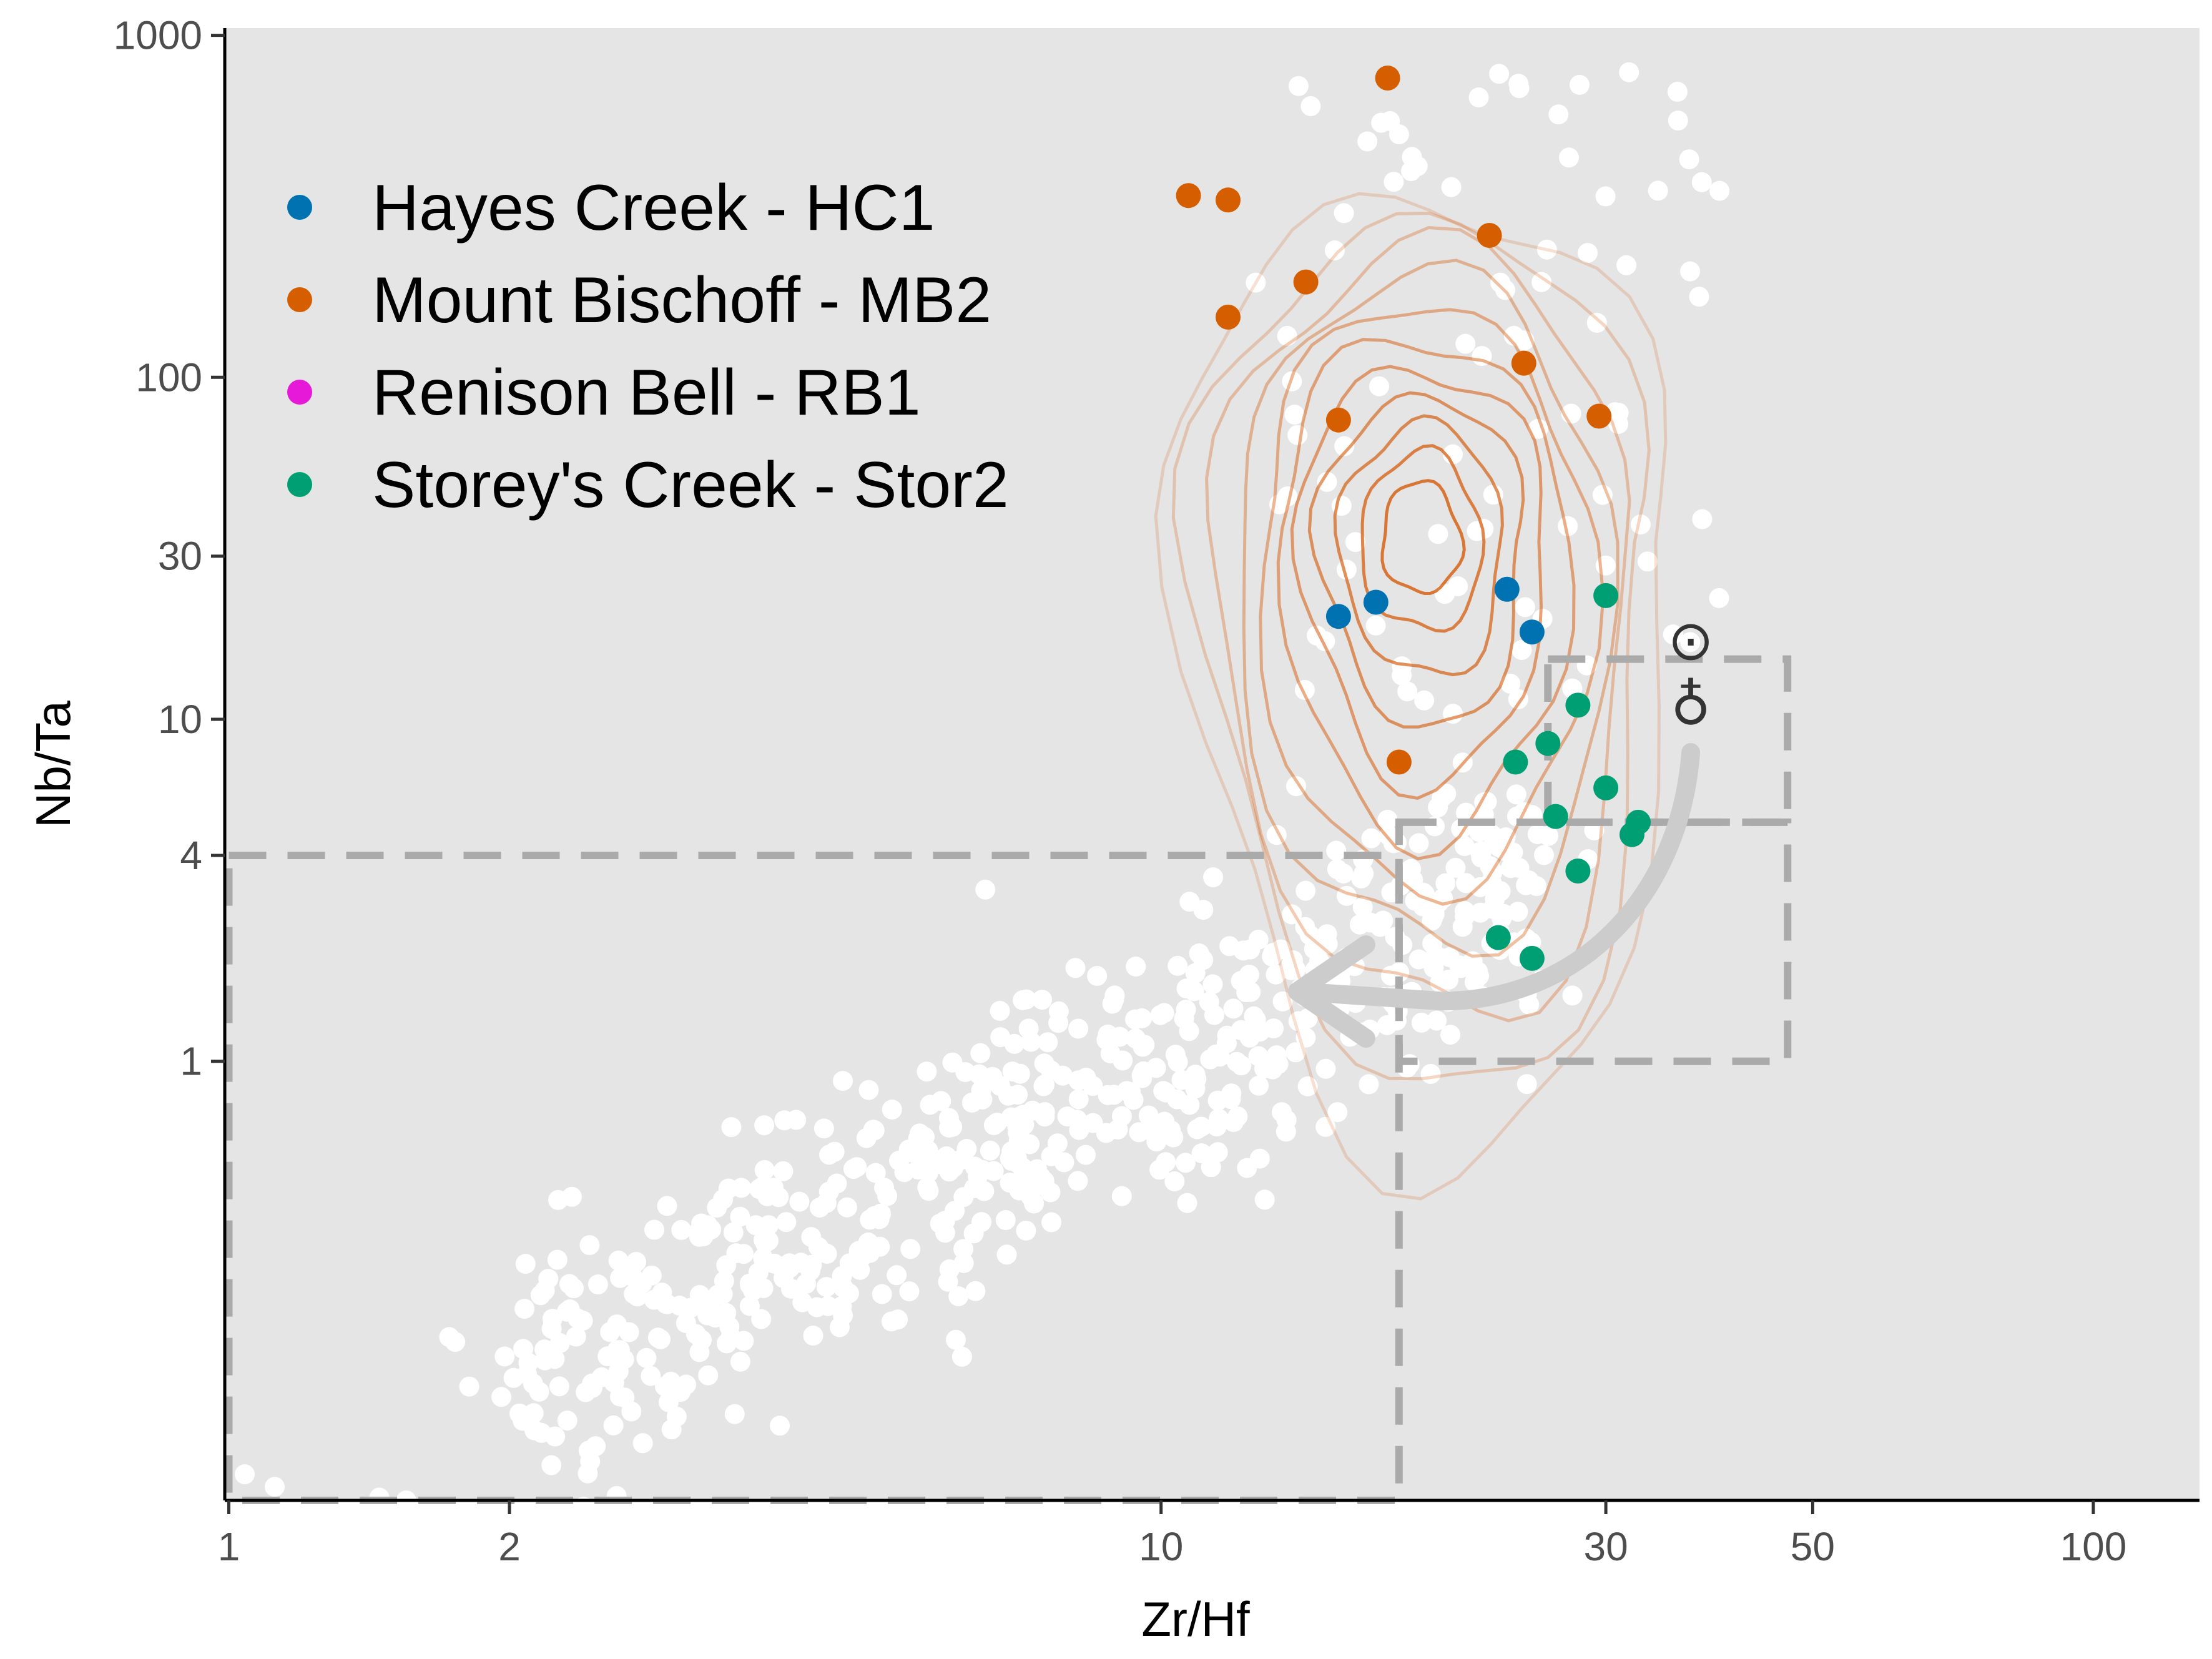 This screenshot has width=2212, height=1659. I want to click on reference-symbol: ⊙, so click(1691, 640).